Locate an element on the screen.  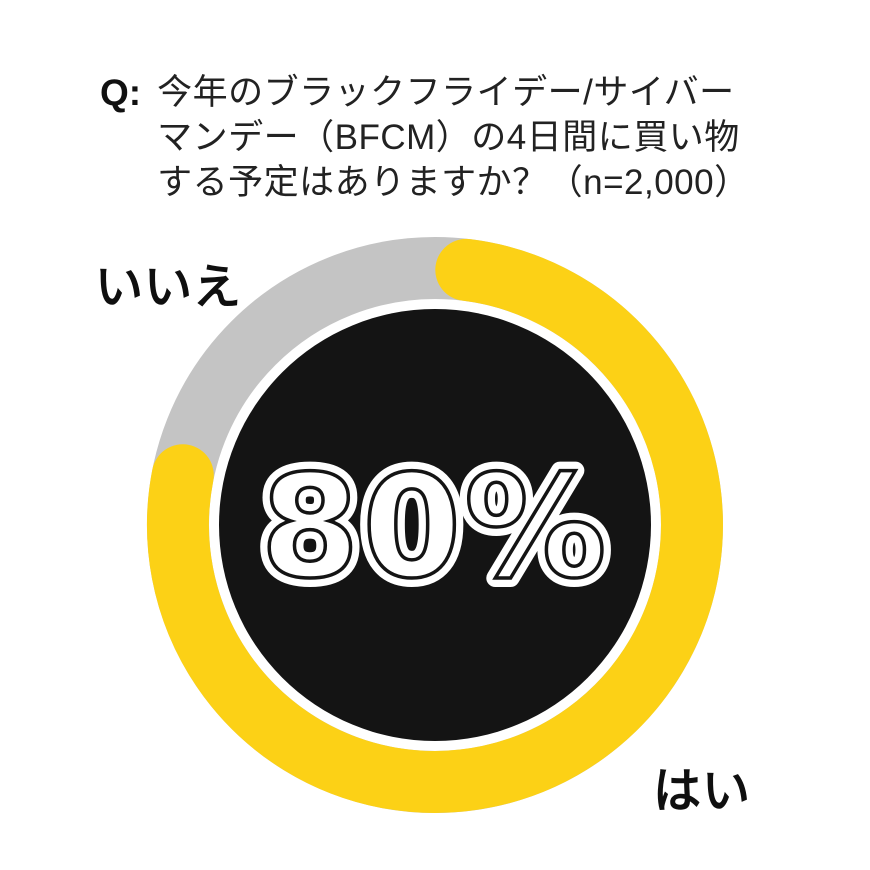
question-prefix: Q: is located at coordinates (121, 92).